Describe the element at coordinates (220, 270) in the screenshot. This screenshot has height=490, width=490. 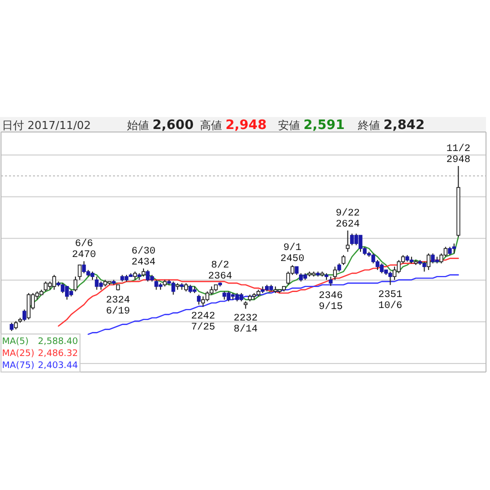
I see `annotation: 8/2 2364` at that location.